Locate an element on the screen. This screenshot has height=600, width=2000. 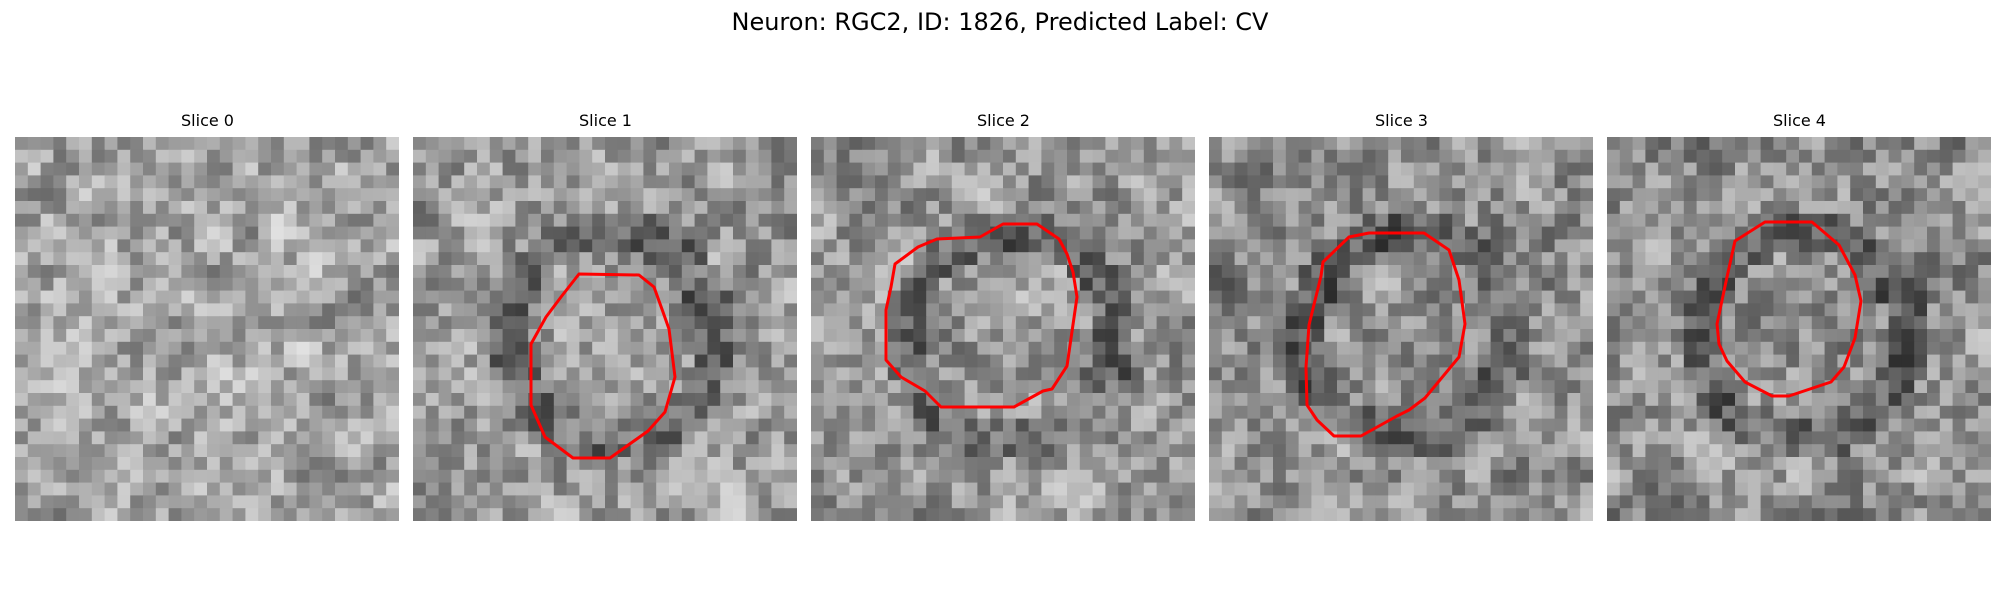
slice-title: Slice 0 is located at coordinates (207, 120).